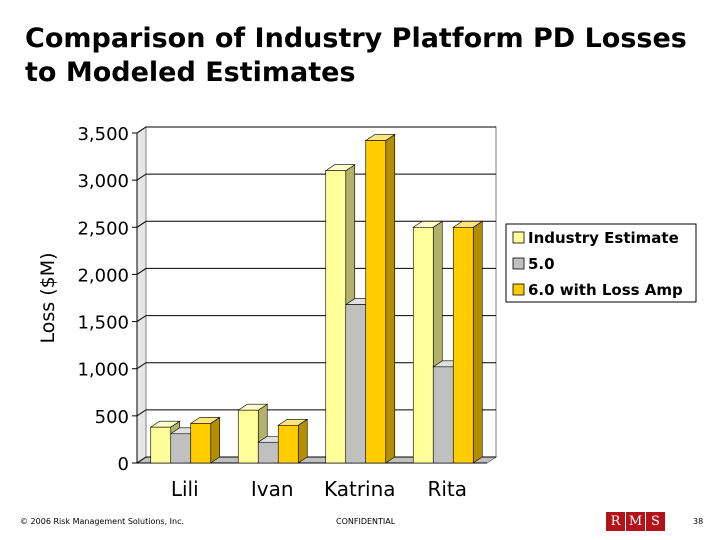  I want to click on logo-letter-m: M, so click(635, 521).